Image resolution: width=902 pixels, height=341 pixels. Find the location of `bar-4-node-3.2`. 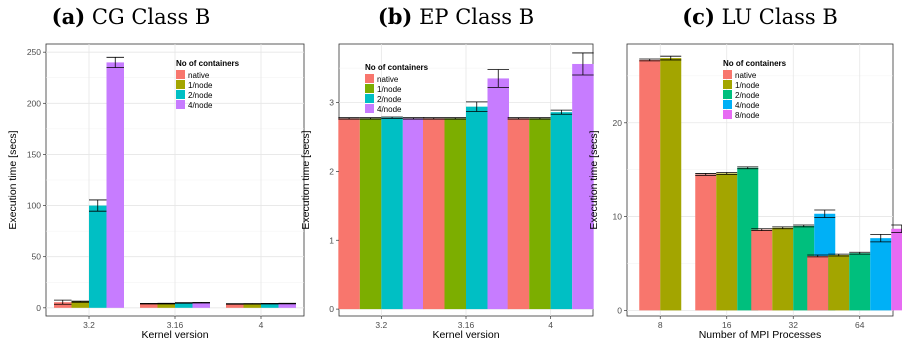

bar-4-node-3.2 is located at coordinates (413, 214).